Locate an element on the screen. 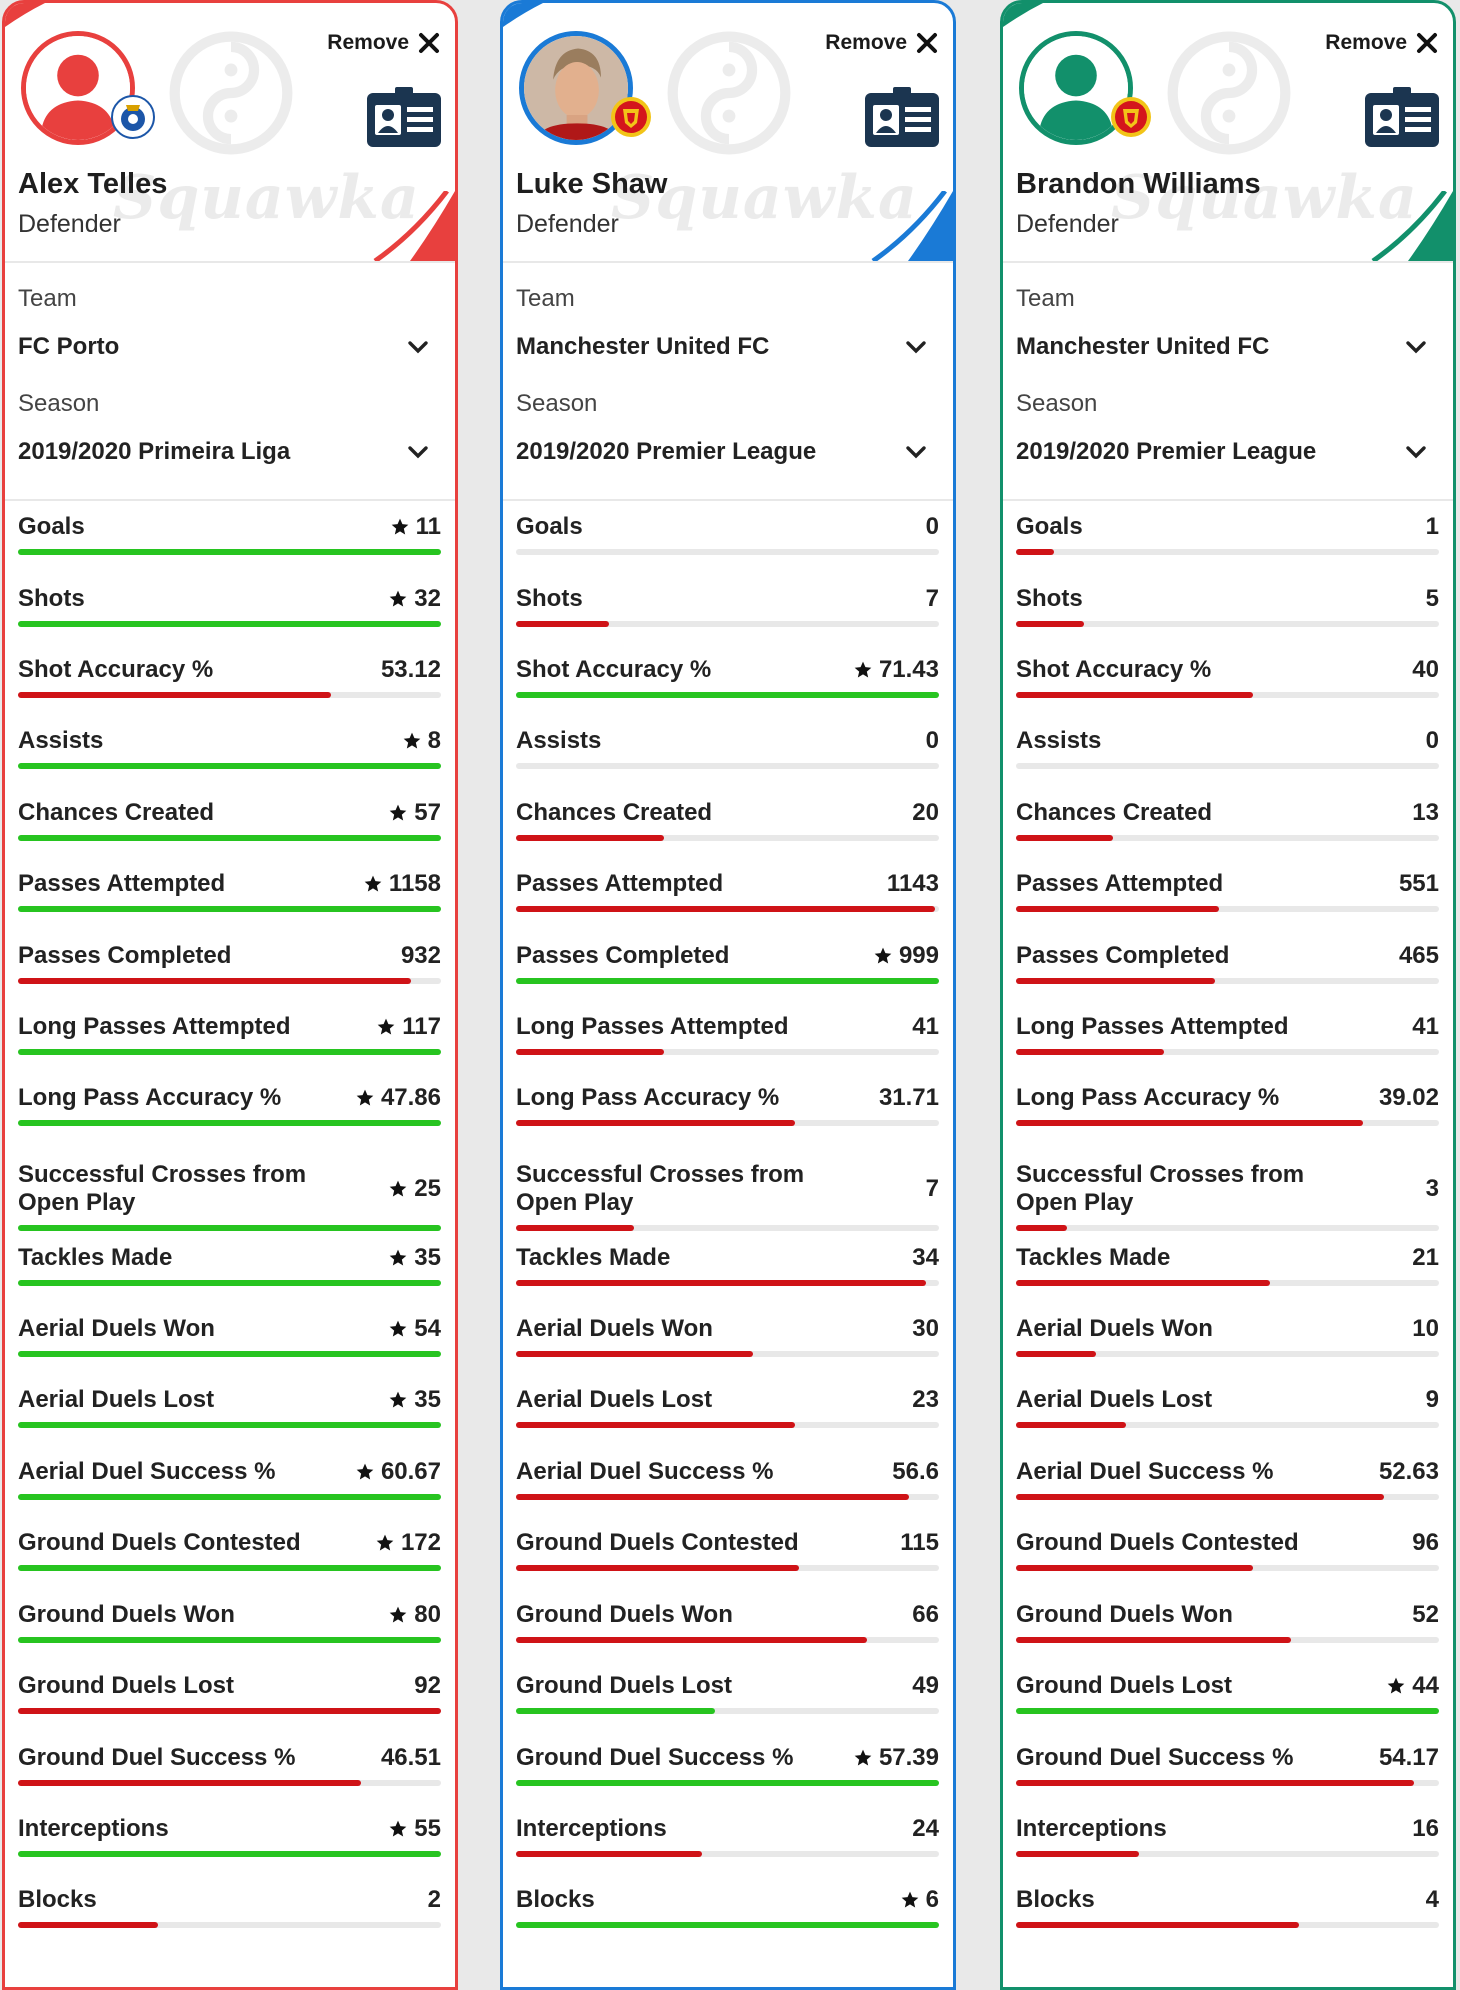 The width and height of the screenshot is (1460, 1990). club-badge is located at coordinates (631, 117).